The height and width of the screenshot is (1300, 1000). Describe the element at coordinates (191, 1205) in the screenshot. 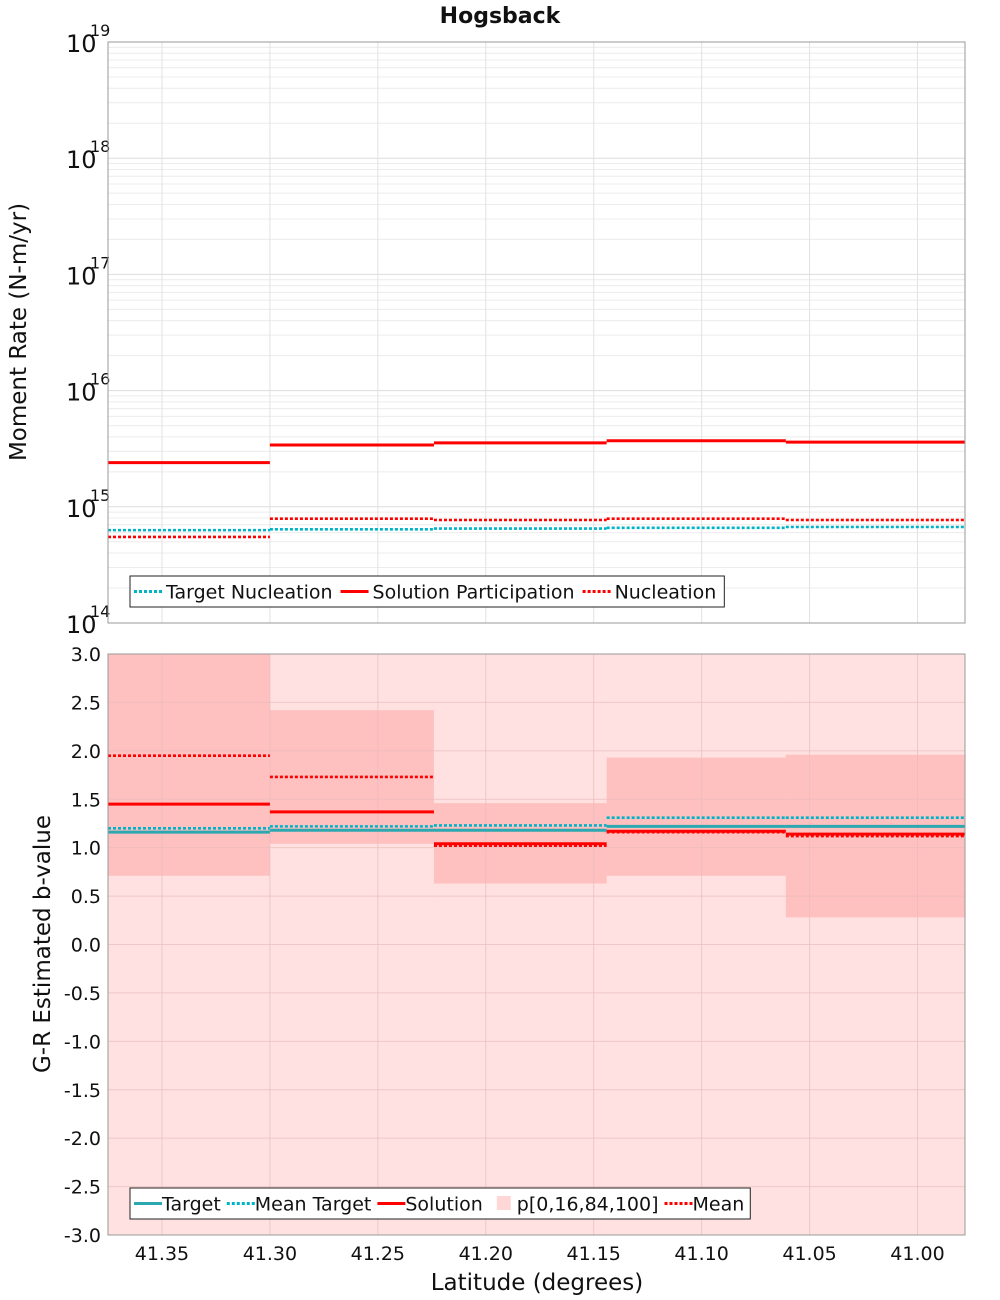

I see `legend-label: Target` at that location.